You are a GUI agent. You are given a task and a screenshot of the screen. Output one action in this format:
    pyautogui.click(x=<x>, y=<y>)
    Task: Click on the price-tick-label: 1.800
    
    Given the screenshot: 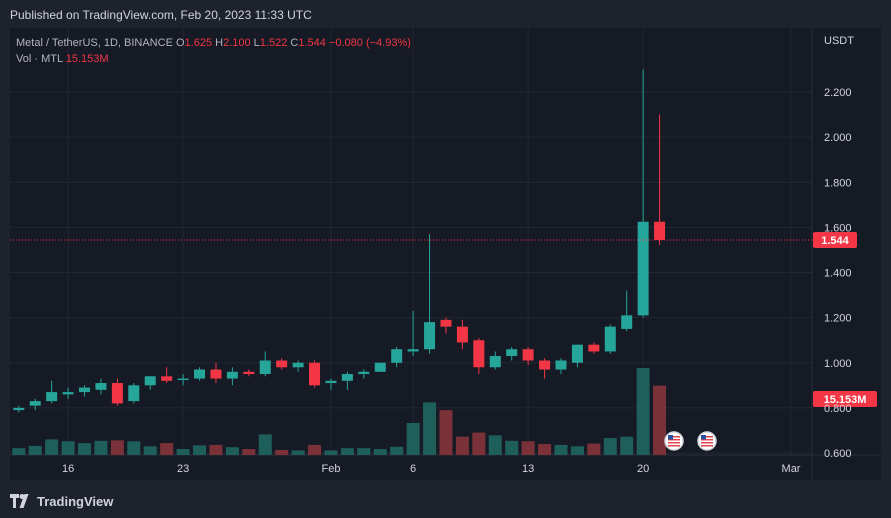 What is the action you would take?
    pyautogui.click(x=838, y=183)
    